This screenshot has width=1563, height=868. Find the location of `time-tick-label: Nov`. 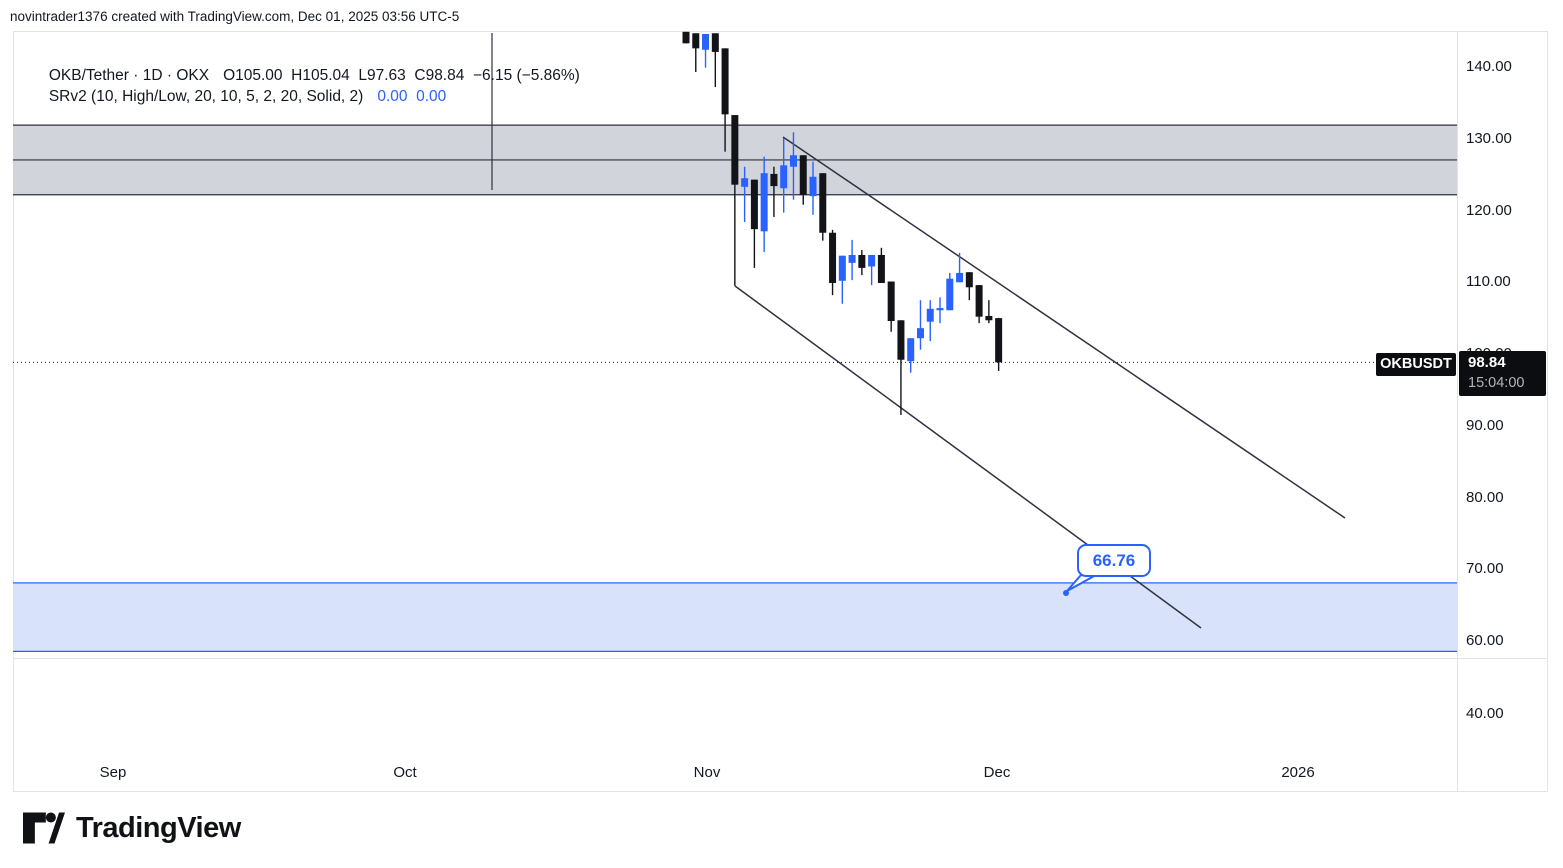

time-tick-label: Nov is located at coordinates (707, 772).